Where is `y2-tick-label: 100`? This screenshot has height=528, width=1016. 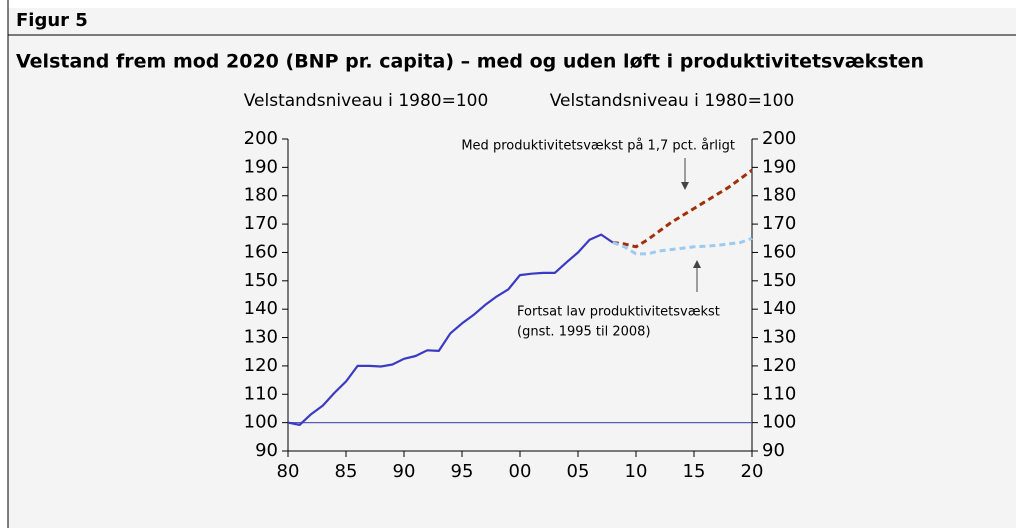 y2-tick-label: 100 is located at coordinates (779, 422).